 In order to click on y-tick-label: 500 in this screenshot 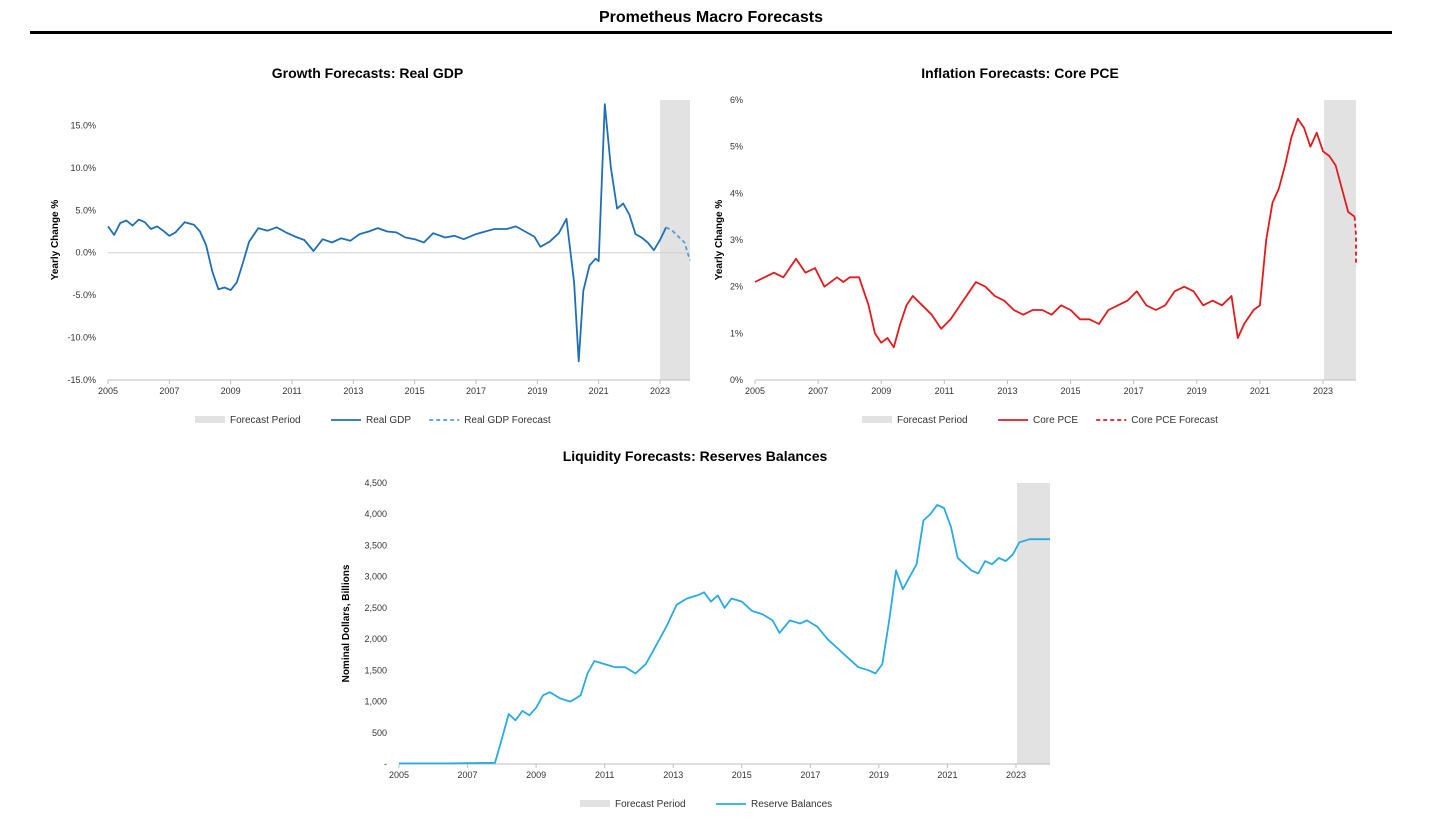, I will do `click(379, 733)`.